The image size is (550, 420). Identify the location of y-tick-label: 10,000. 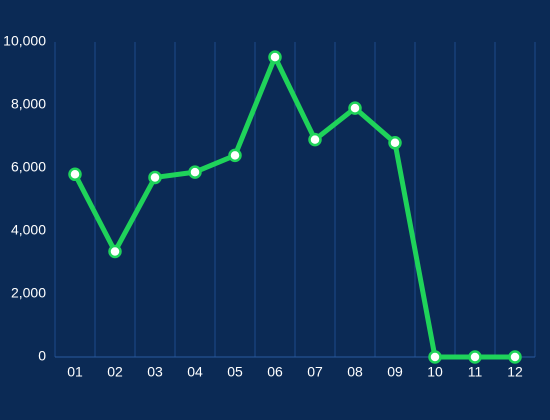
(24, 41).